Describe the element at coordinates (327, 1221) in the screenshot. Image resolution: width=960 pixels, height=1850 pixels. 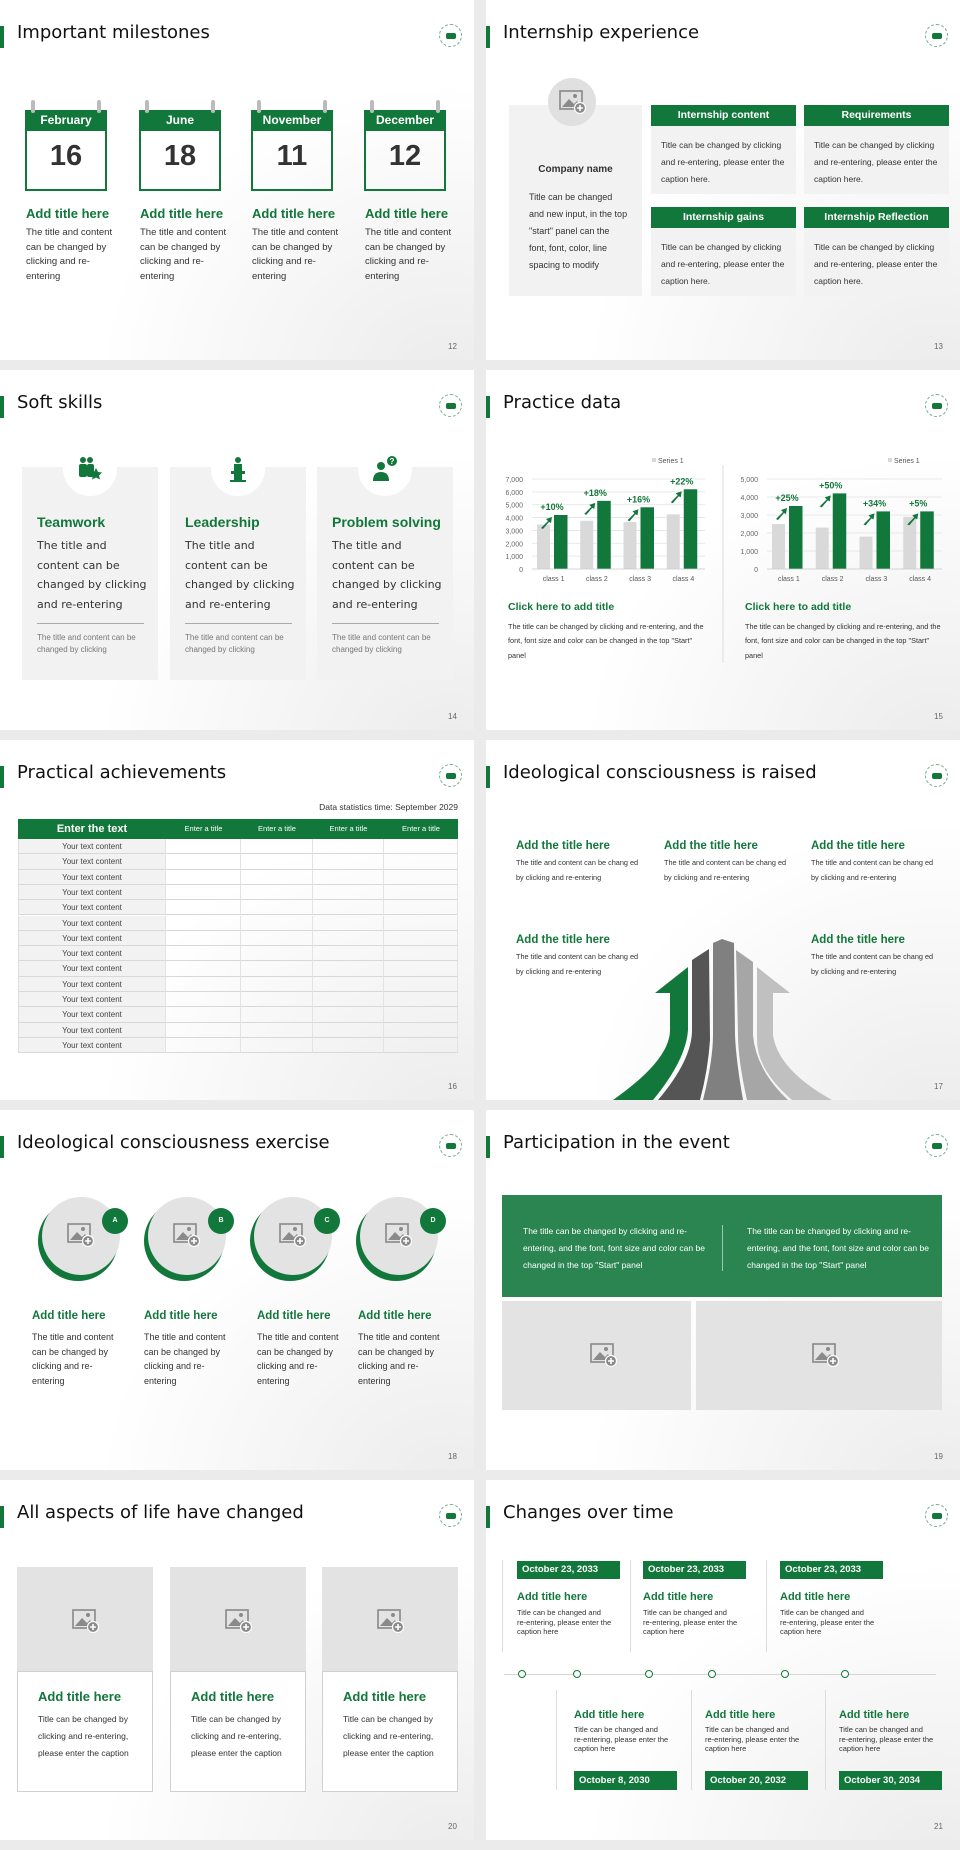
I see `circle-badge: C` at that location.